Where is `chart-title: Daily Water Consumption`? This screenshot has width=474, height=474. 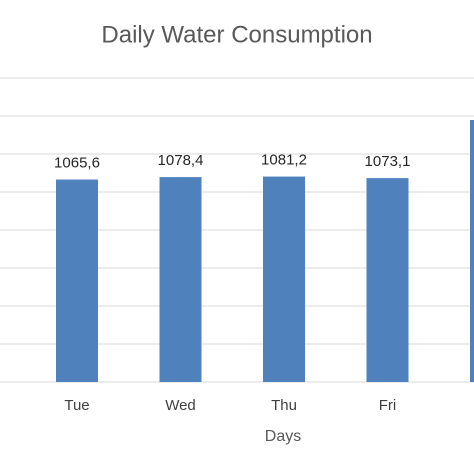 chart-title: Daily Water Consumption is located at coordinates (236, 34).